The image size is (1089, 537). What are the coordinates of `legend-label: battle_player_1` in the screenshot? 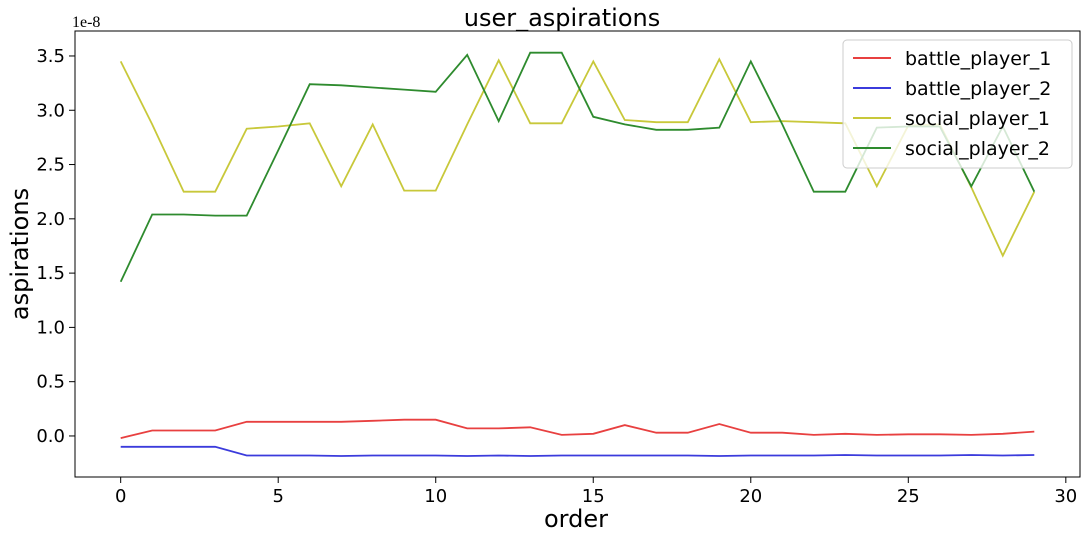 It's located at (978, 59).